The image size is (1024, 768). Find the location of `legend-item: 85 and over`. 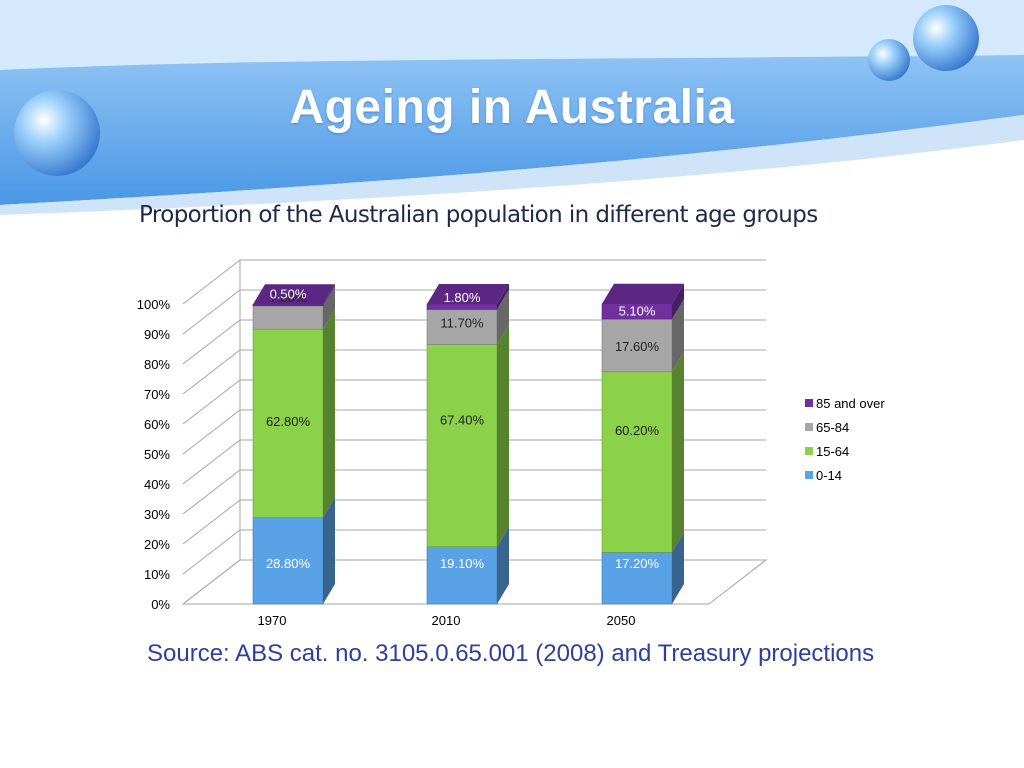

legend-item: 85 and over is located at coordinates (845, 403).